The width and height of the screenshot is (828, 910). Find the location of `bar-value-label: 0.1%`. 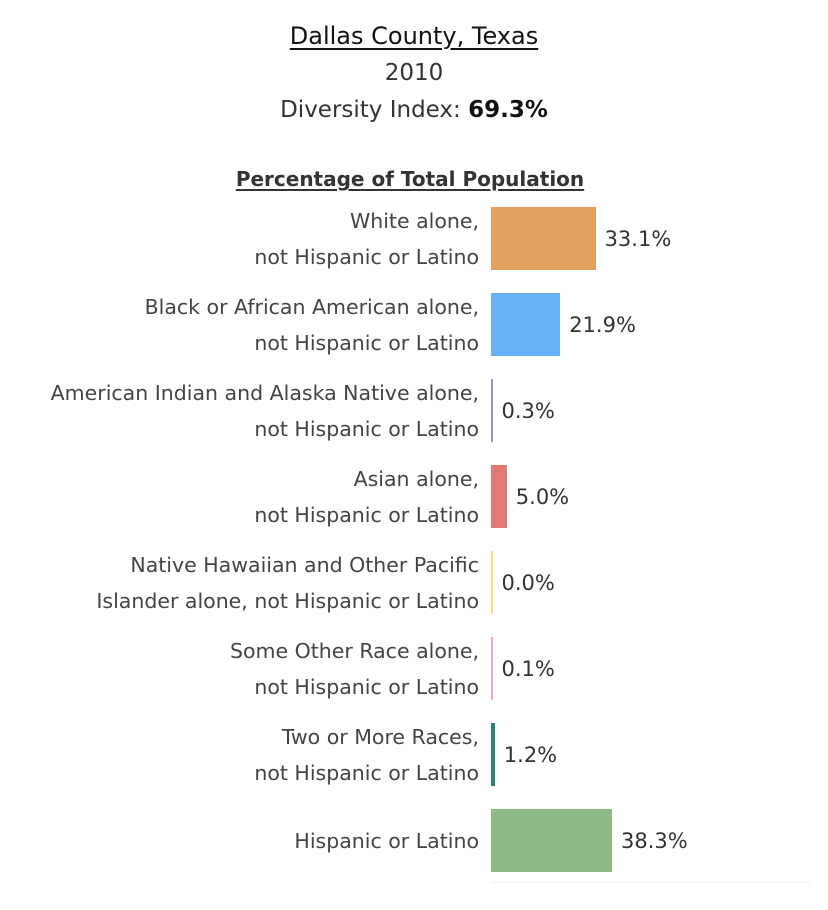

bar-value-label: 0.1% is located at coordinates (528, 668).